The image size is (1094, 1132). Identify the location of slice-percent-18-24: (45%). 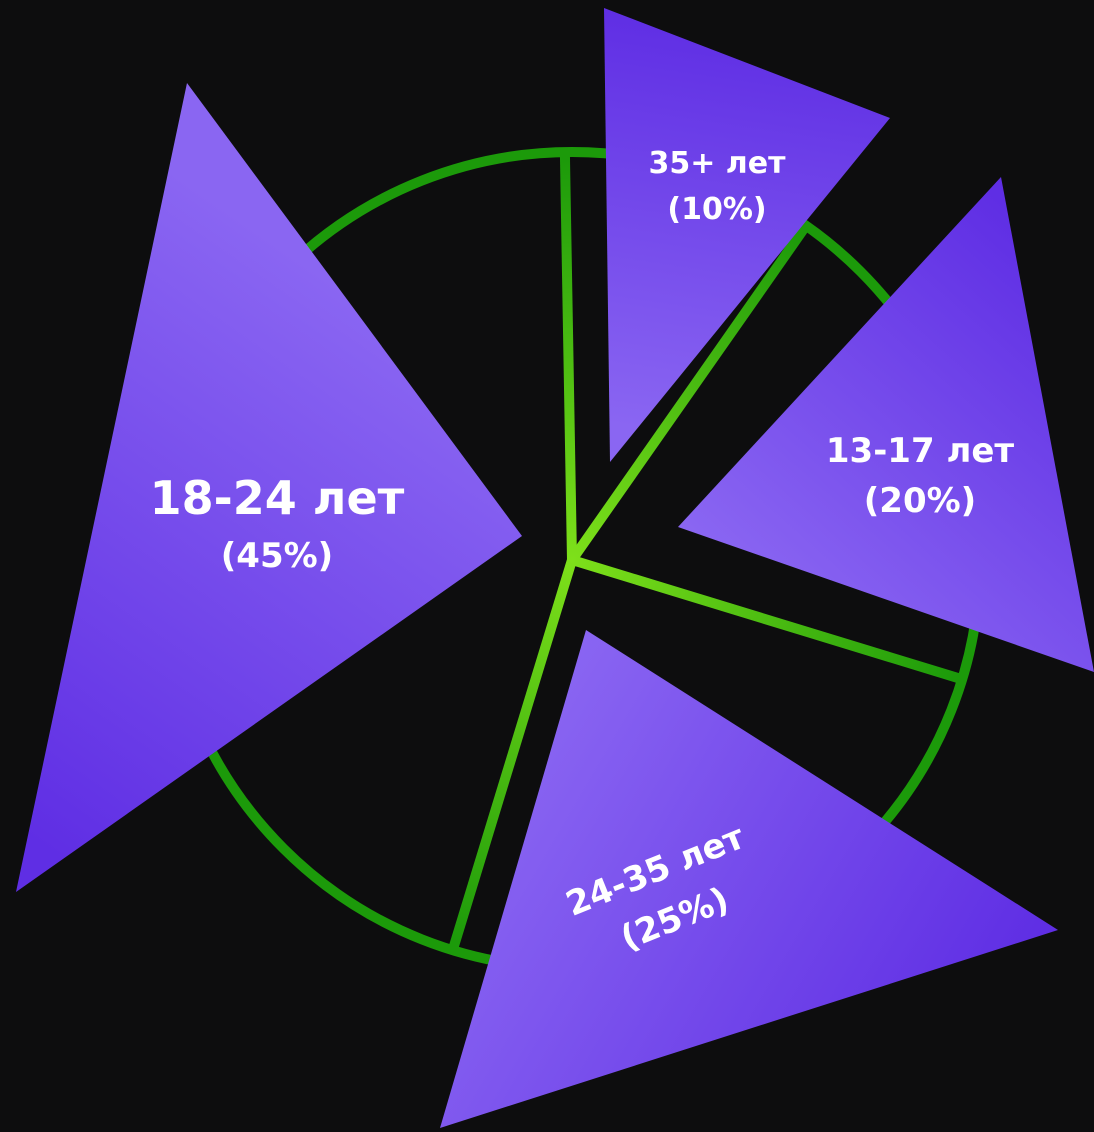
(277, 556).